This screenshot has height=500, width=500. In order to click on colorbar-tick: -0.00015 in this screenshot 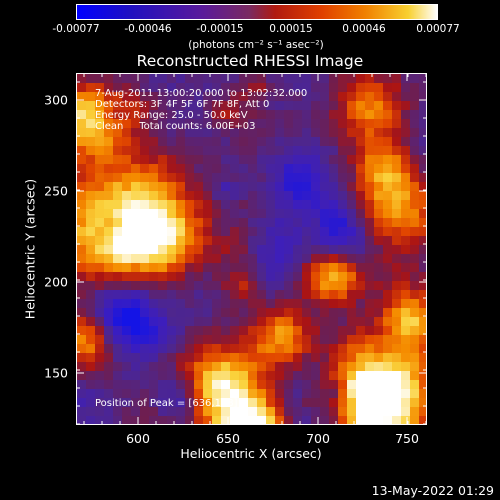, I will do `click(220, 29)`.